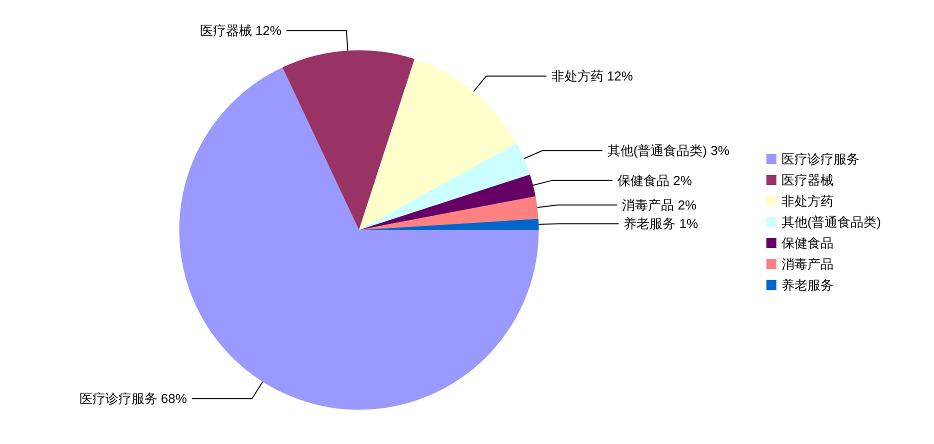 The height and width of the screenshot is (444, 934). What do you see at coordinates (661, 224) in the screenshot?
I see `category-label: 养老服务 1%` at bounding box center [661, 224].